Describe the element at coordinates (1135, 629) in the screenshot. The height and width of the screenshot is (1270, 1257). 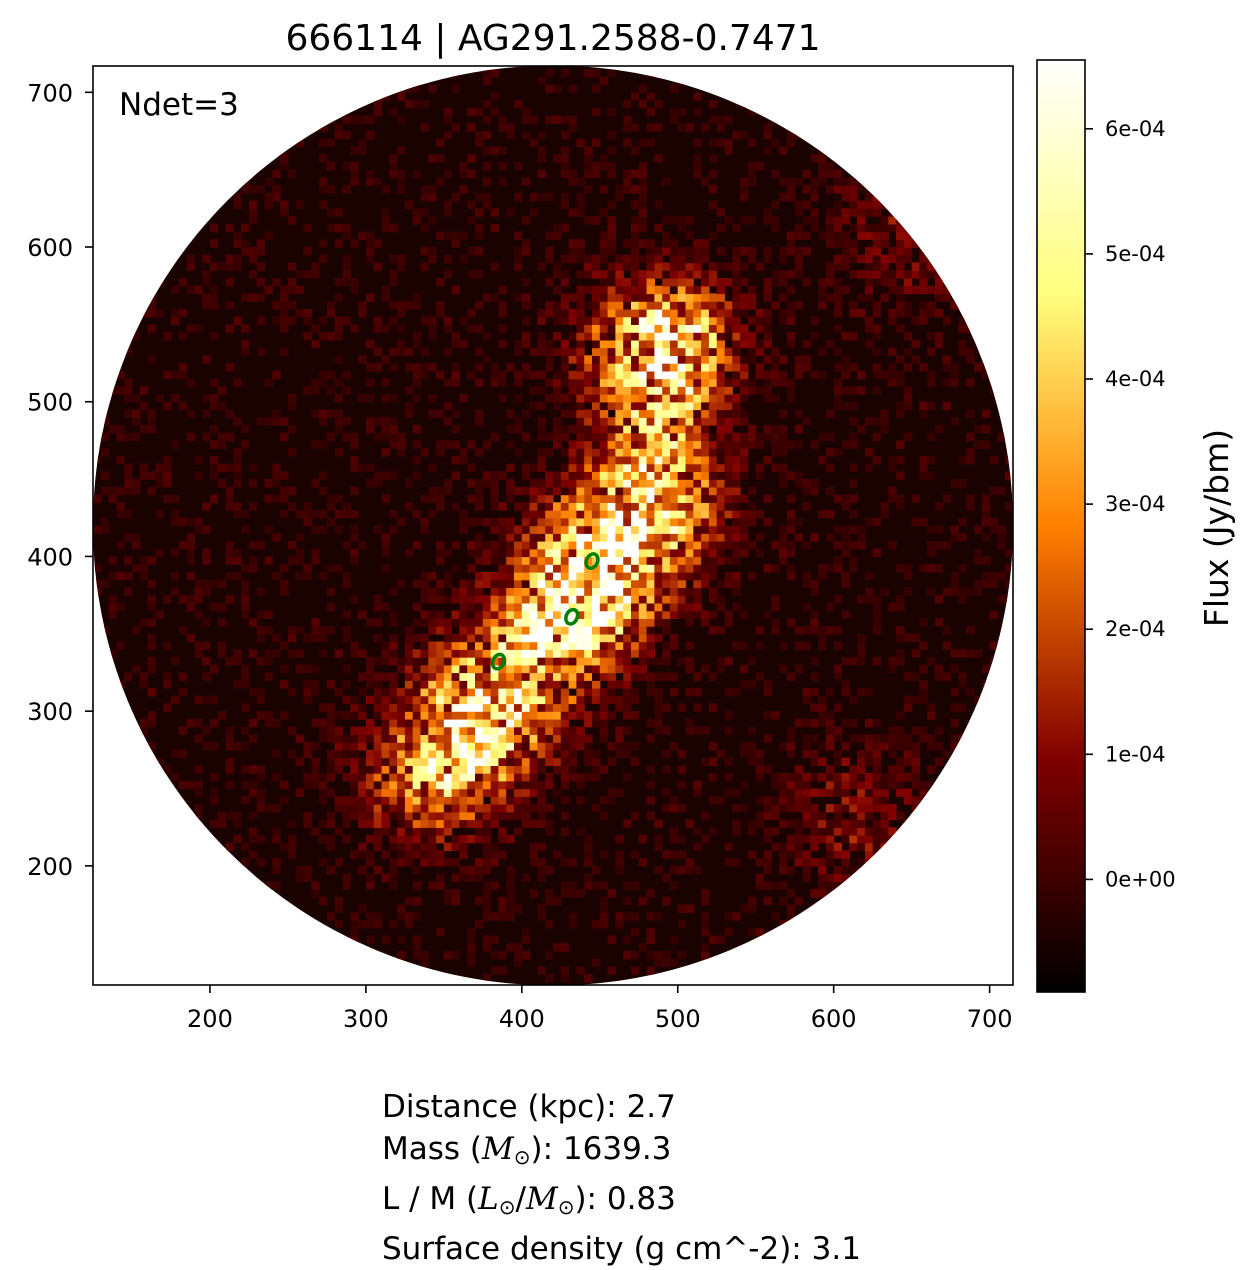
I see `colorbar-tick-label: 2e-04` at that location.